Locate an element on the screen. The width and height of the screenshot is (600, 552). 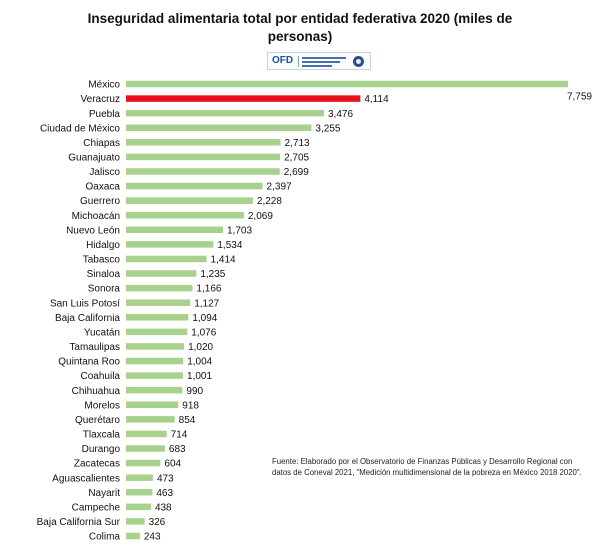
category-label: Yucatán is located at coordinates (102, 332).